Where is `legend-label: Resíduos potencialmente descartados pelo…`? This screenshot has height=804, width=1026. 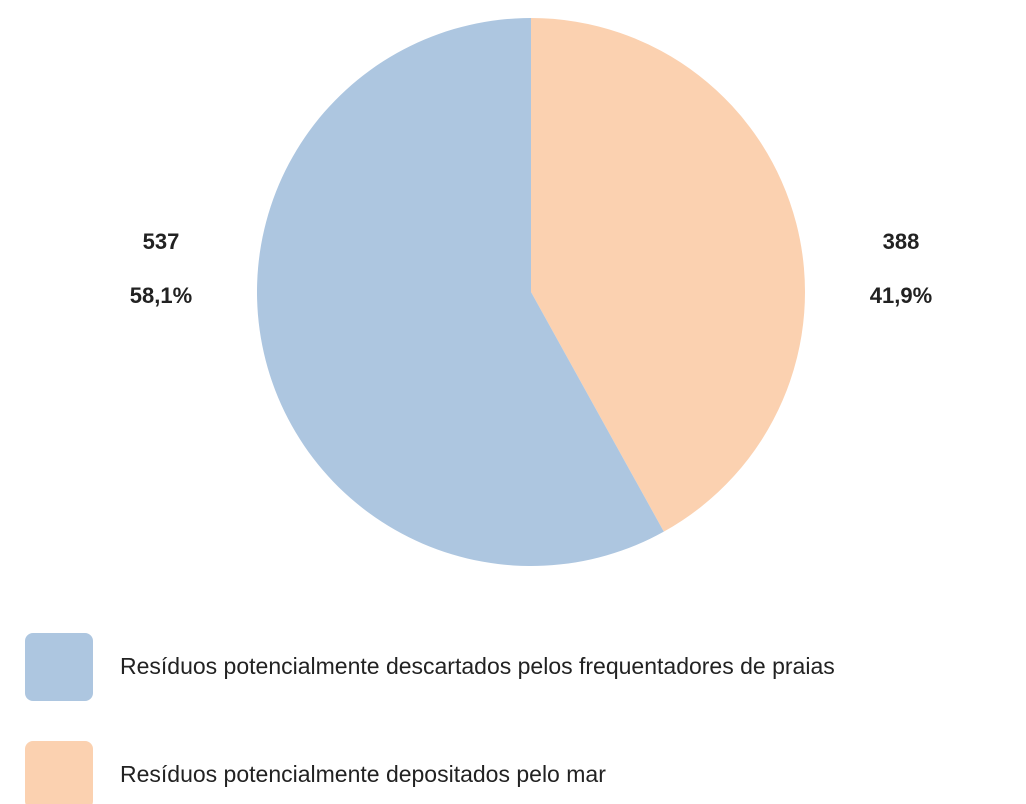
legend-label: Resíduos potencialmente descartados pelo… is located at coordinates (477, 666).